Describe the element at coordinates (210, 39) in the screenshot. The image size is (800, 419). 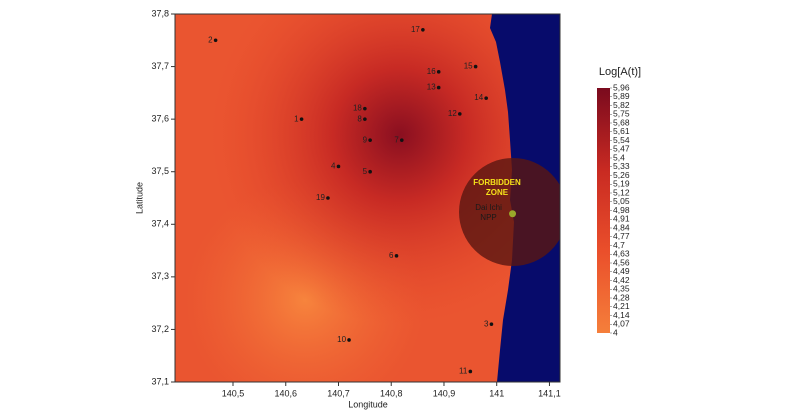
I see `point-label: 2` at that location.